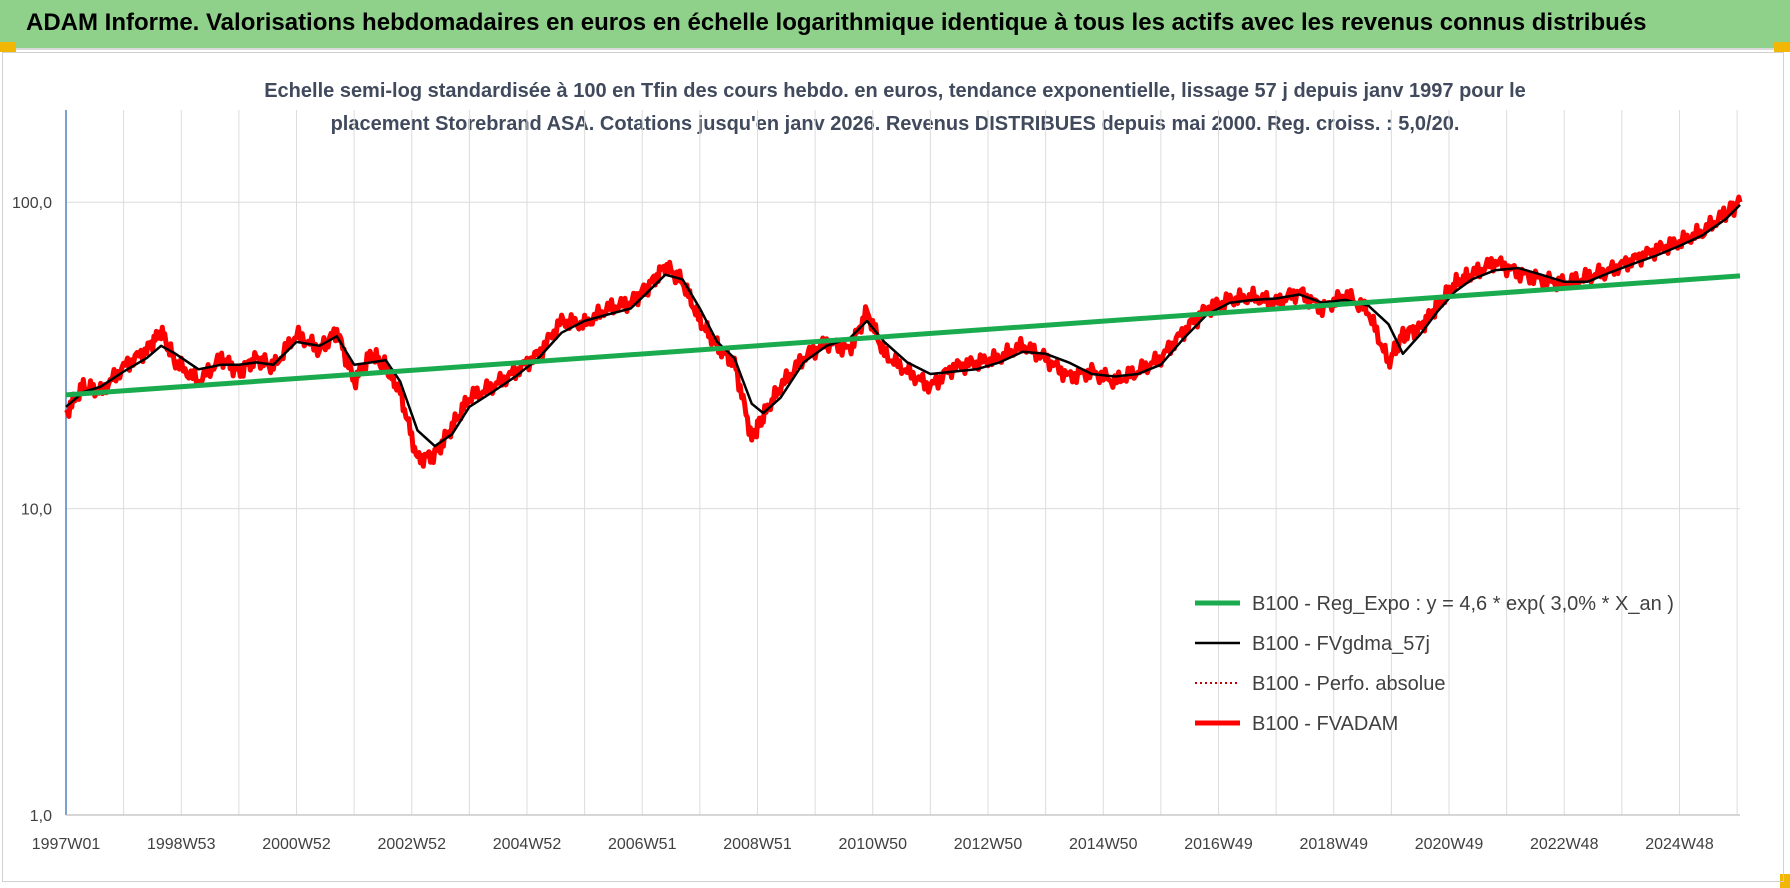 Image resolution: width=1790 pixels, height=888 pixels. Describe the element at coordinates (988, 844) in the screenshot. I see `x-tick-label: 2012W50` at that location.